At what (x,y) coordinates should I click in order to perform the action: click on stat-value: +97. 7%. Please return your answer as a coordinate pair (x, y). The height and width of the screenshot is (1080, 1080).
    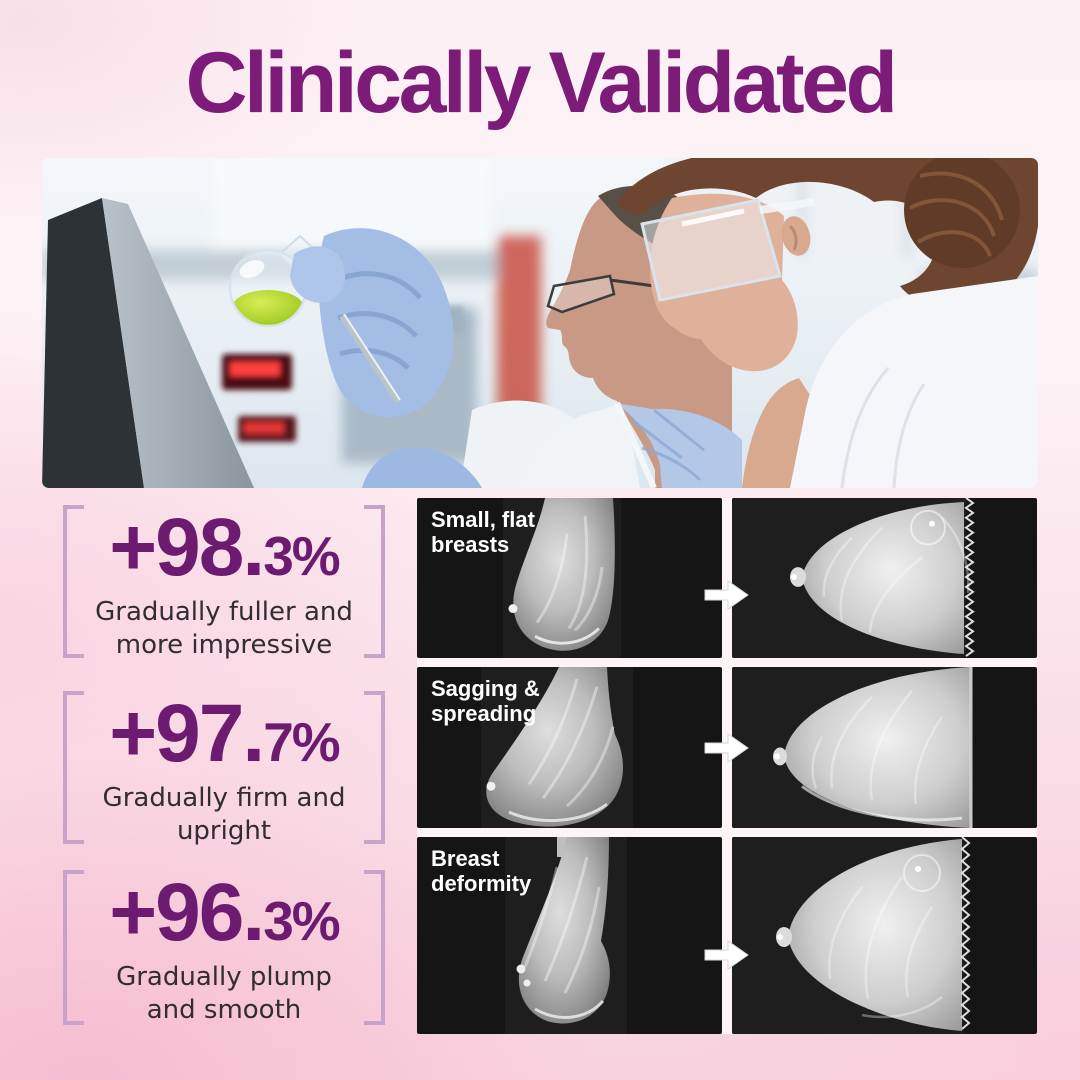
    Looking at the image, I should click on (224, 733).